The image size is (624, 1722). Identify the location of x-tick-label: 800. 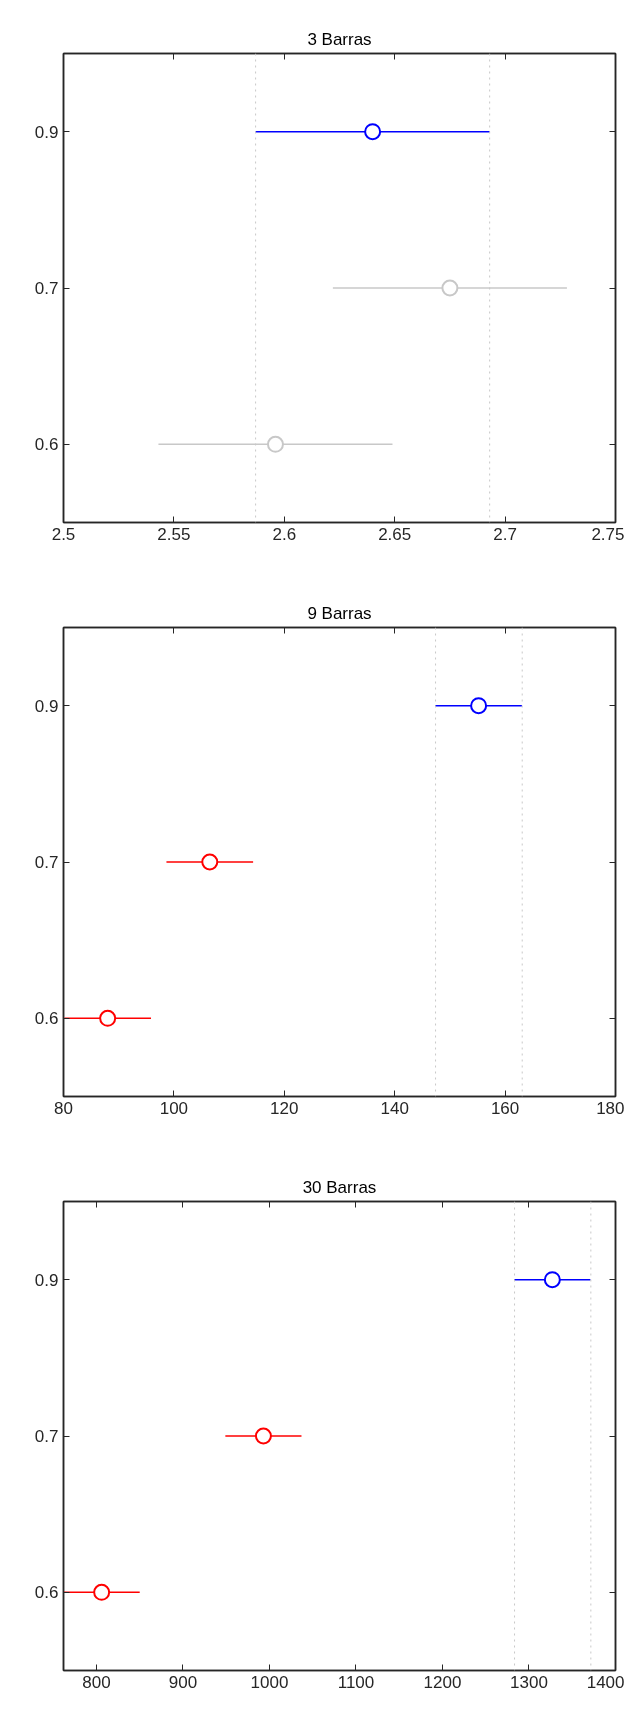
(96, 1682).